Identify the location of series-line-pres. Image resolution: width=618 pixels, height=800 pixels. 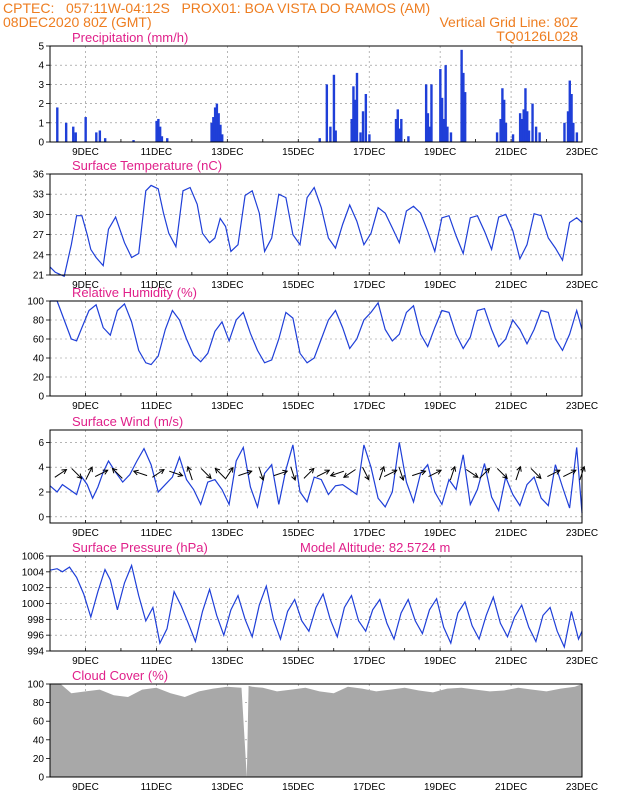
(316, 606).